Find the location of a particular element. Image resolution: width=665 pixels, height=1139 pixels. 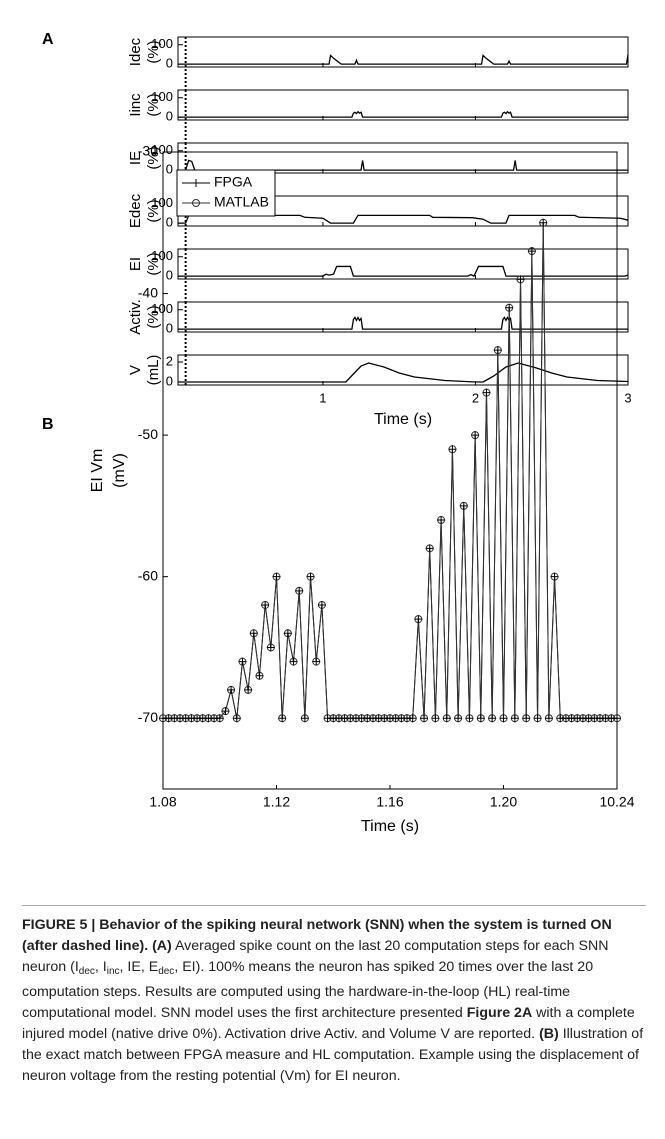

y-axis-label: EI Vm is located at coordinates (97, 471).